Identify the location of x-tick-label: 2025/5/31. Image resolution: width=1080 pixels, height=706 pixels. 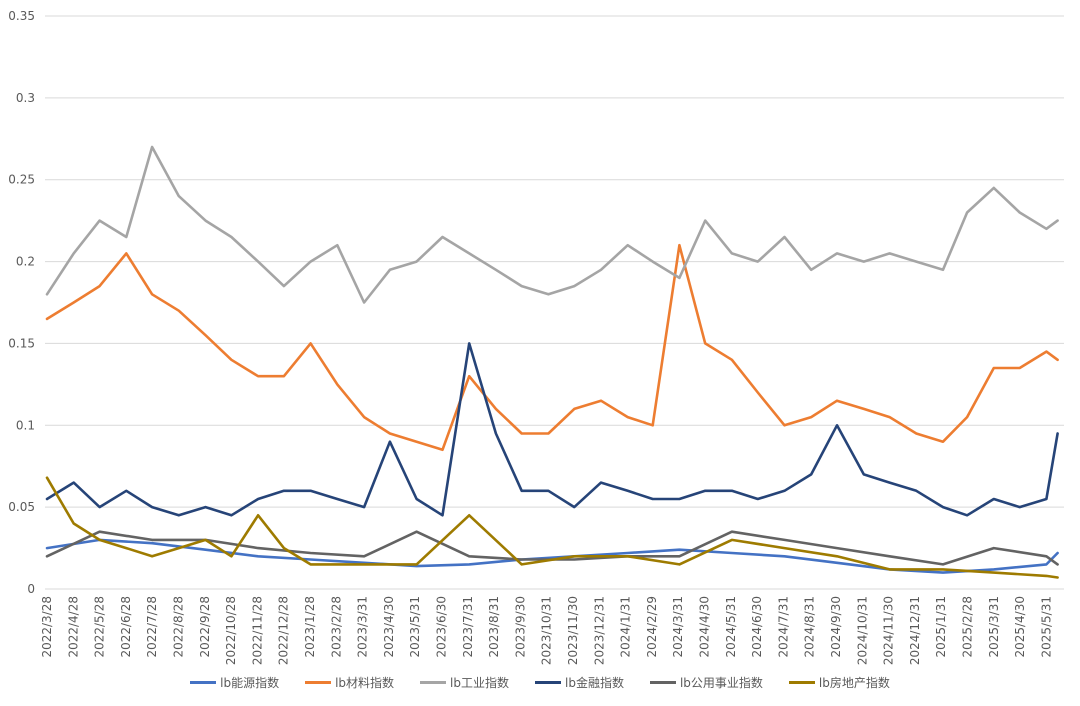
(1046, 627).